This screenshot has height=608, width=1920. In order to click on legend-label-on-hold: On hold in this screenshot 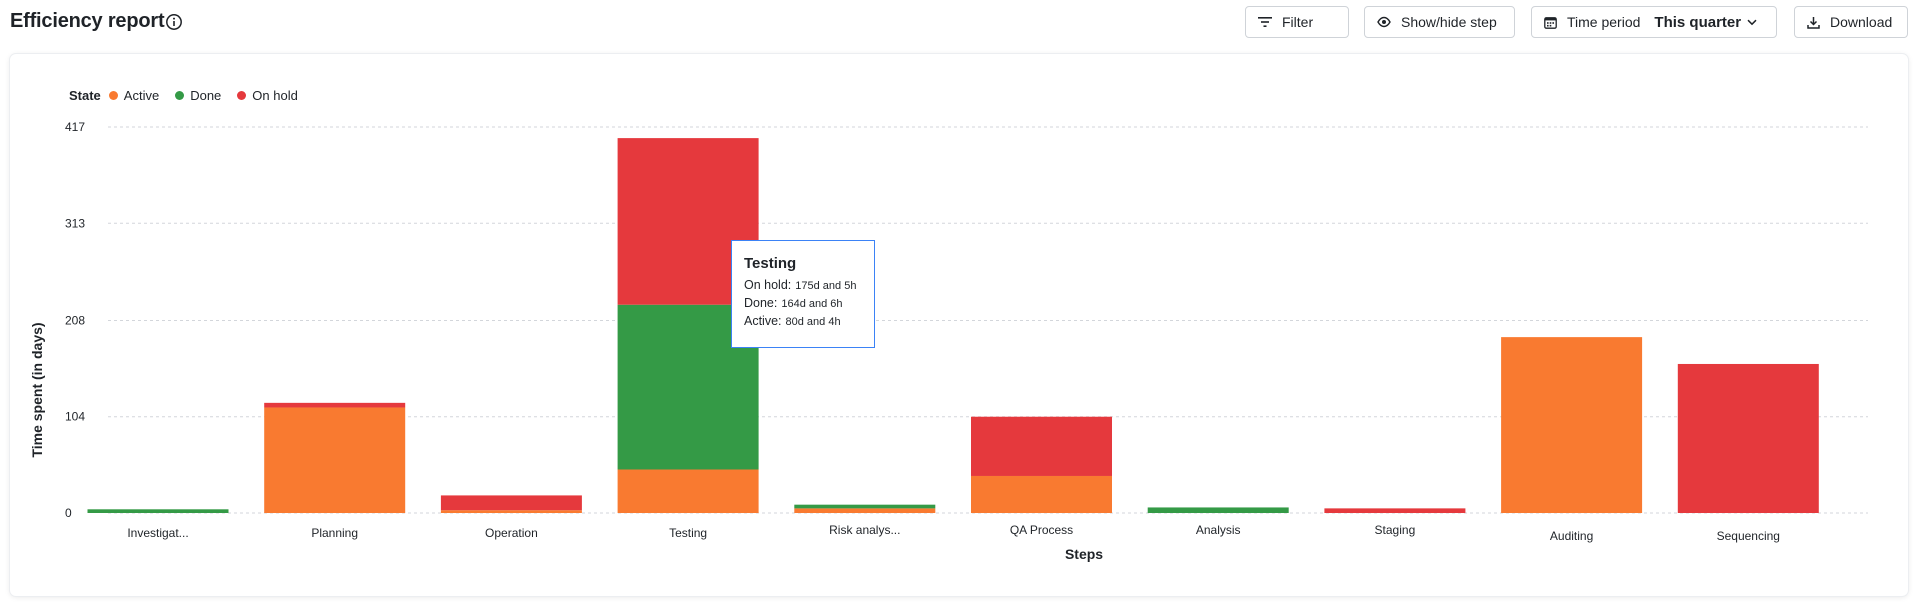, I will do `click(275, 95)`.